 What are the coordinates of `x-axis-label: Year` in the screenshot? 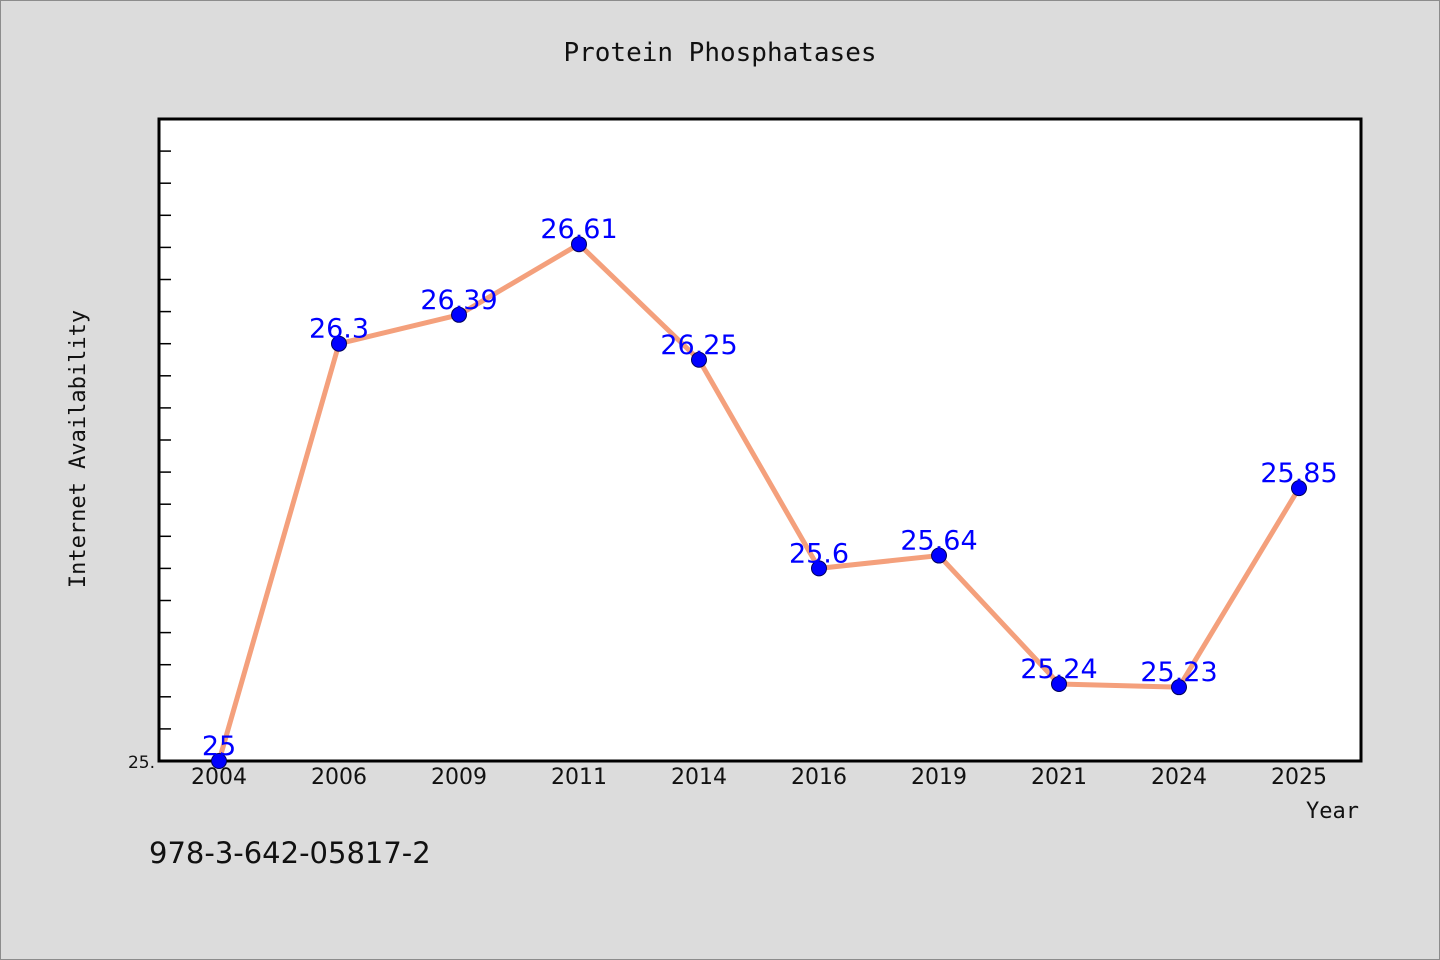 It's located at (1332, 811).